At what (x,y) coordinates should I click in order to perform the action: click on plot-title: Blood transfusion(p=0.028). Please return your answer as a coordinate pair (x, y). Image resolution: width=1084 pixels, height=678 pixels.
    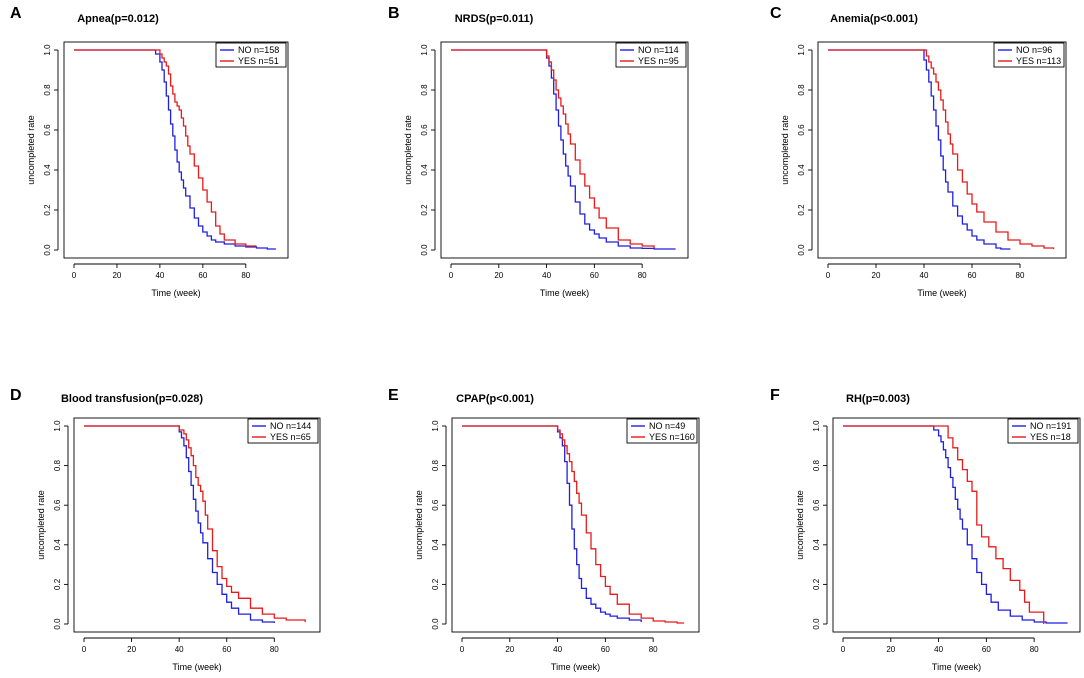
    Looking at the image, I should click on (132, 399).